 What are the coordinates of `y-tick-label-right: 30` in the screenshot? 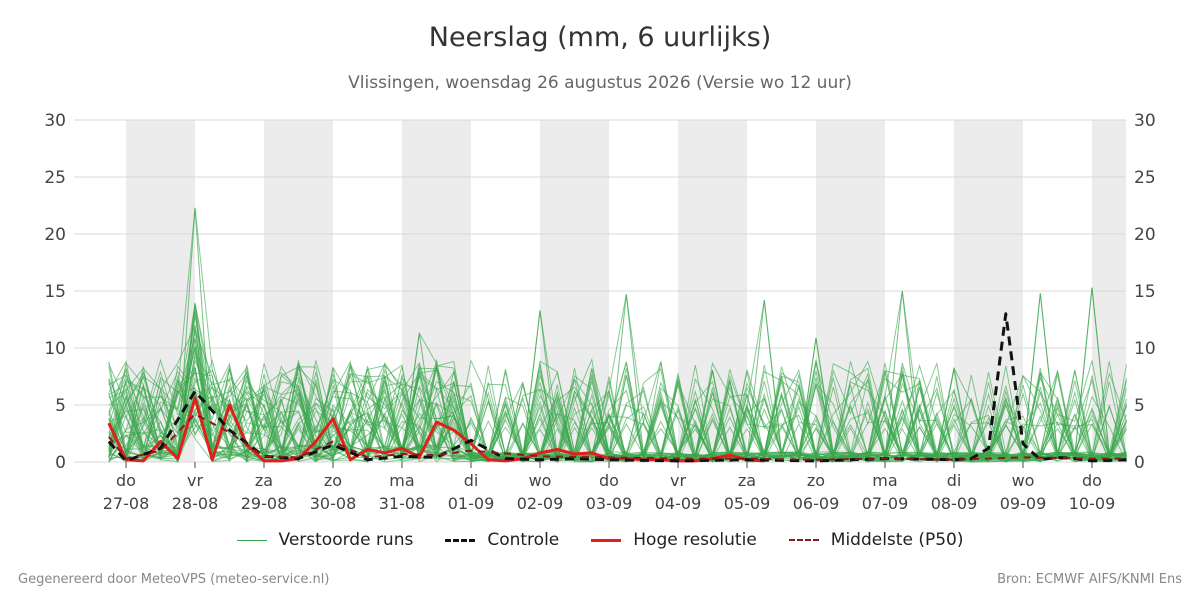 It's located at (1145, 121).